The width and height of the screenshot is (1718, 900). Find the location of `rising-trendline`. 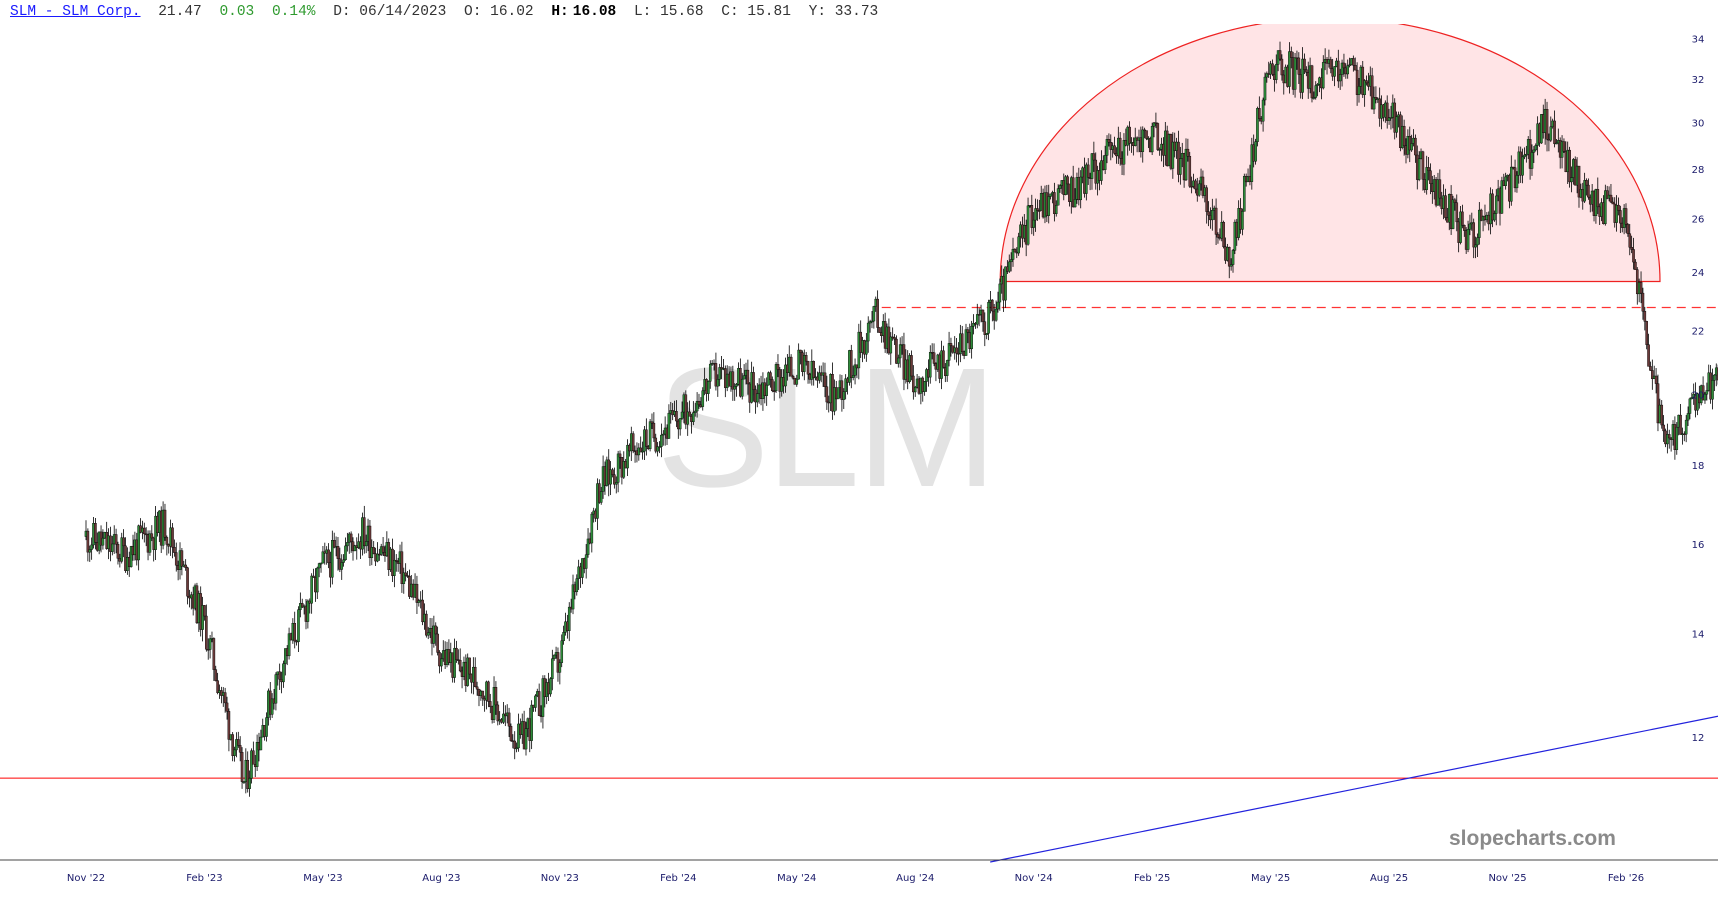

rising-trendline is located at coordinates (1354, 789).